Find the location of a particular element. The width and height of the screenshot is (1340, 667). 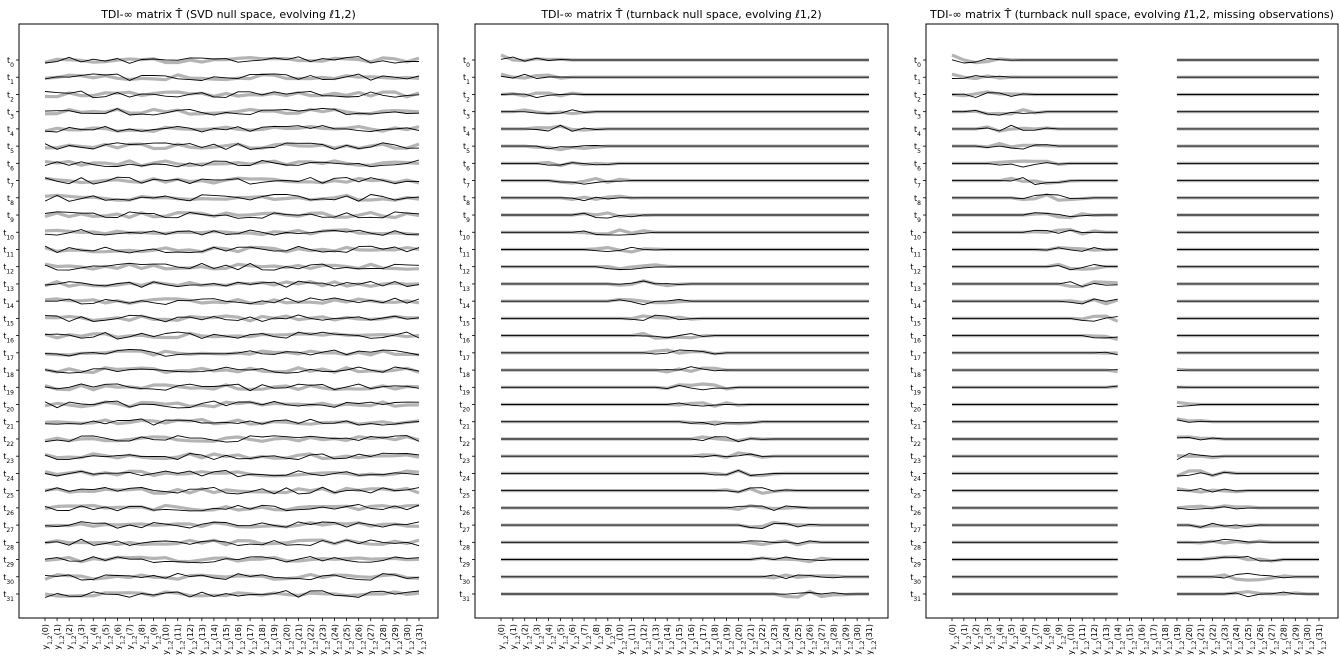

y-tick-label: t23 is located at coordinates (8, 458).